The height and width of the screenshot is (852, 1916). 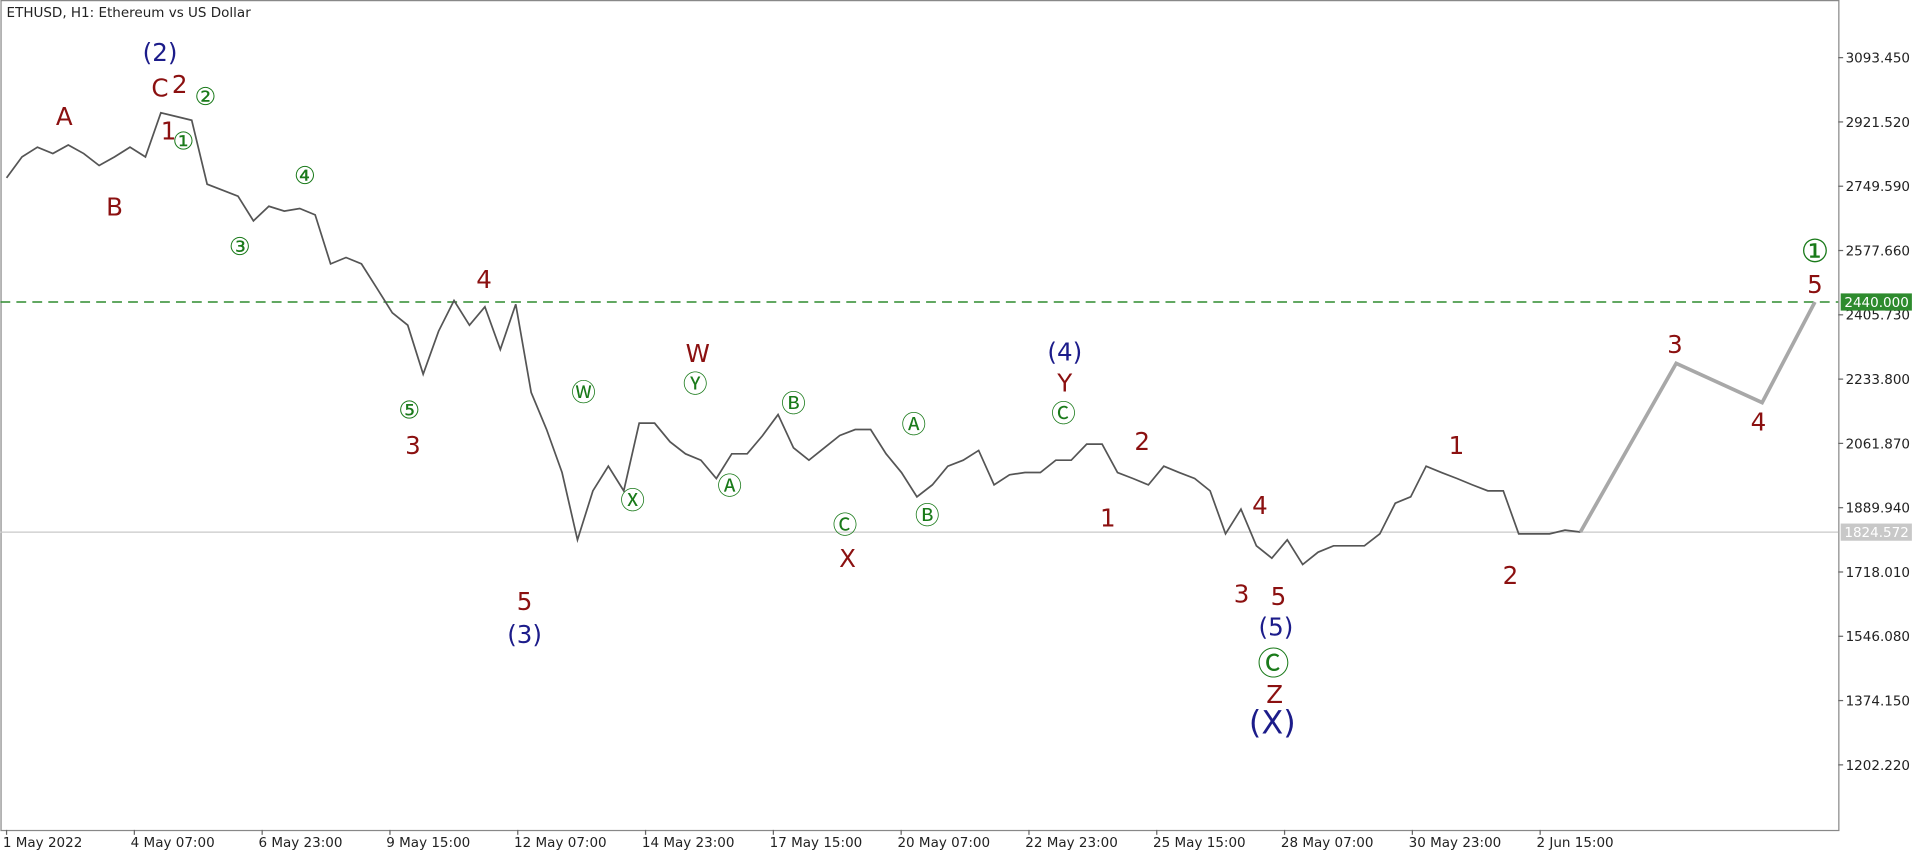 I want to click on price-level-label: 2440.000, so click(x=1876, y=303).